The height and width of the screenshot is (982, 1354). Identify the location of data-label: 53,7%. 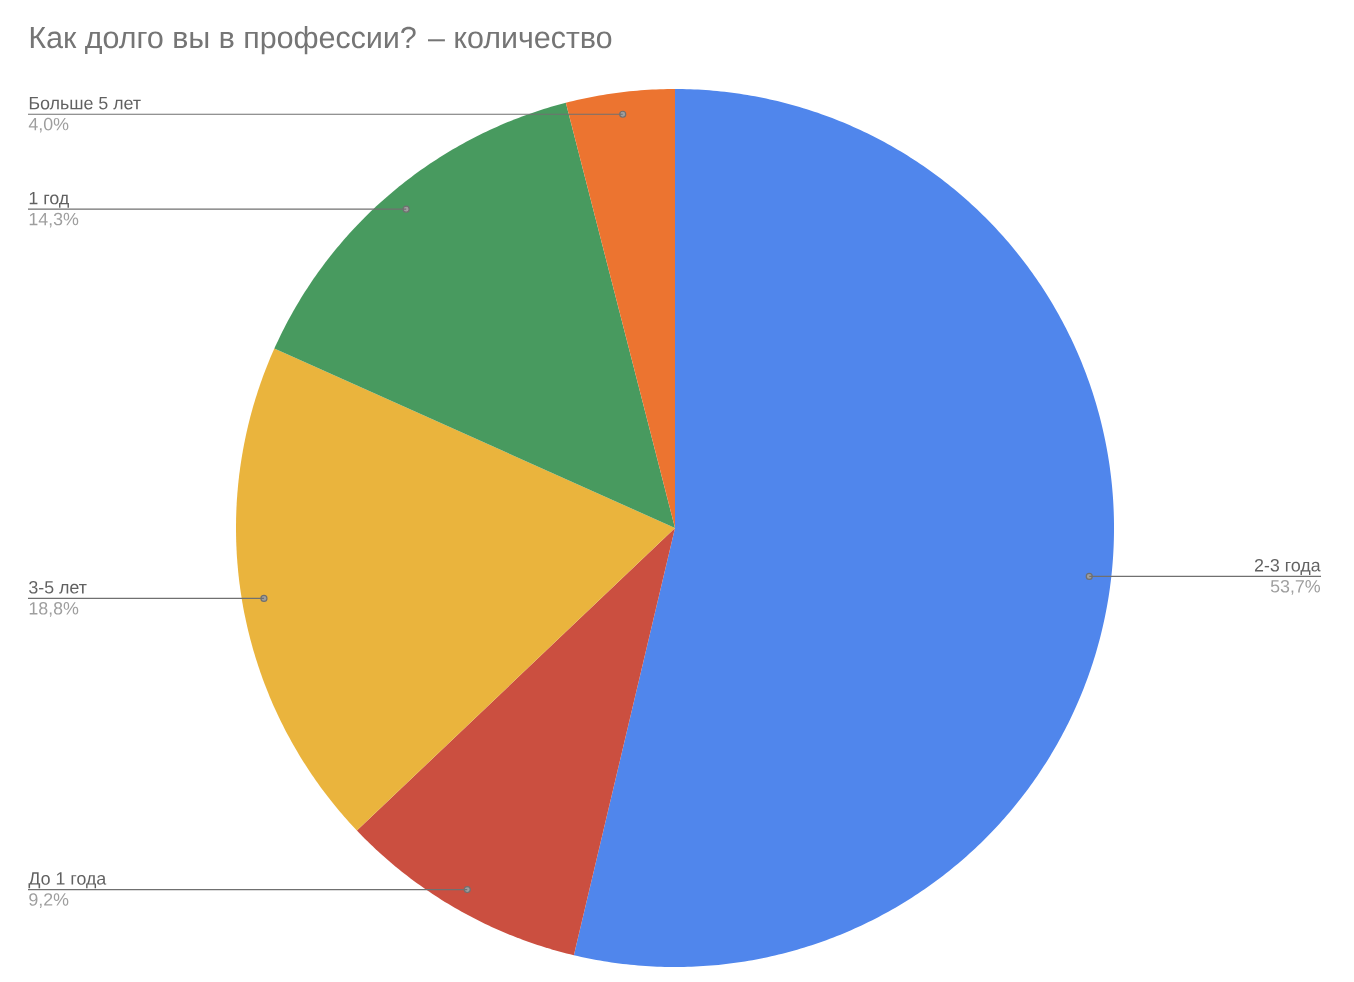
(1295, 587).